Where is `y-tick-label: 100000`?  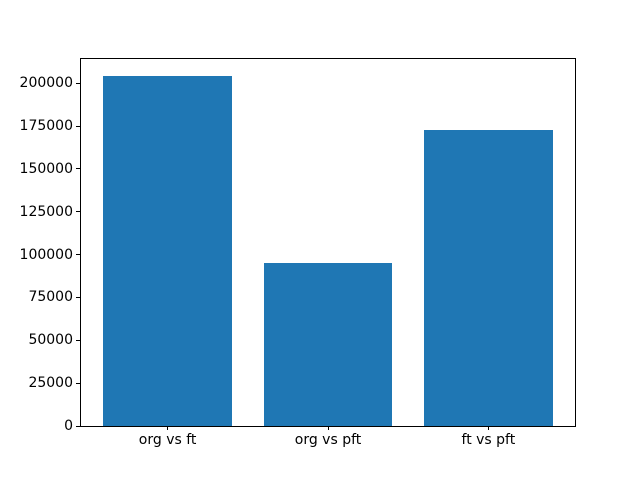
y-tick-label: 100000 is located at coordinates (46, 254).